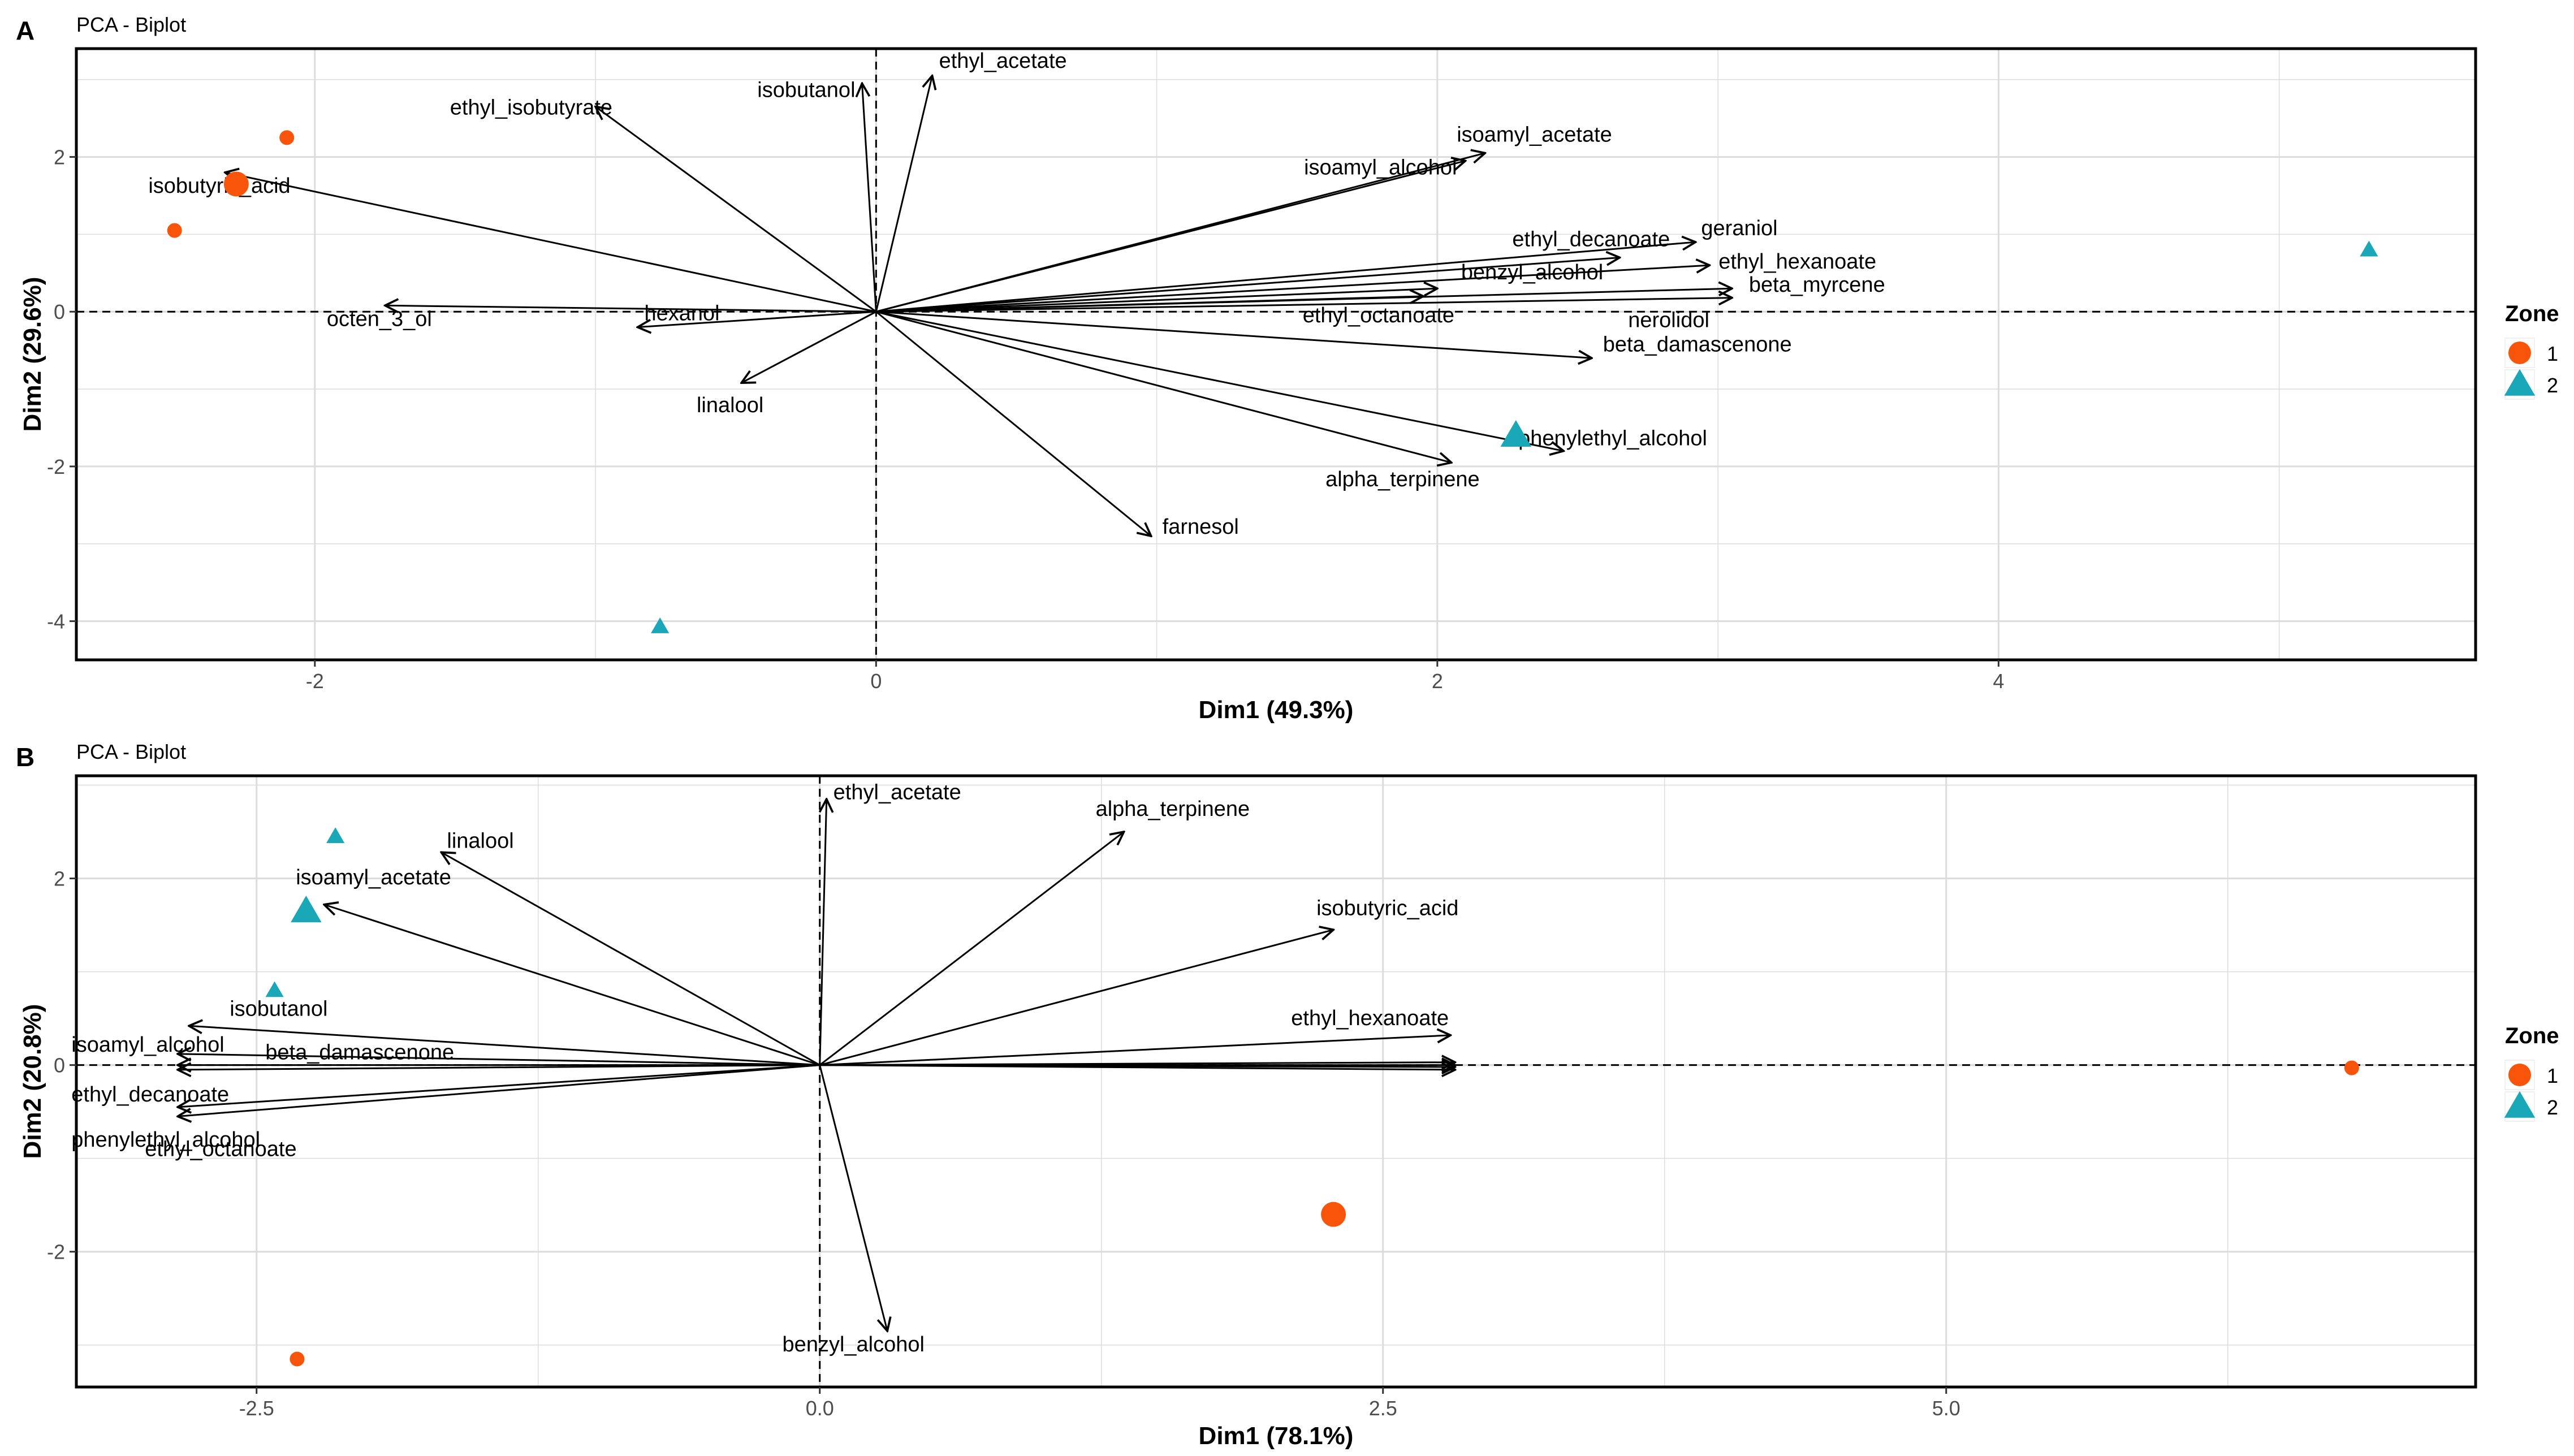  I want to click on panel-b-arrow-isobutanol, so click(504, 1046).